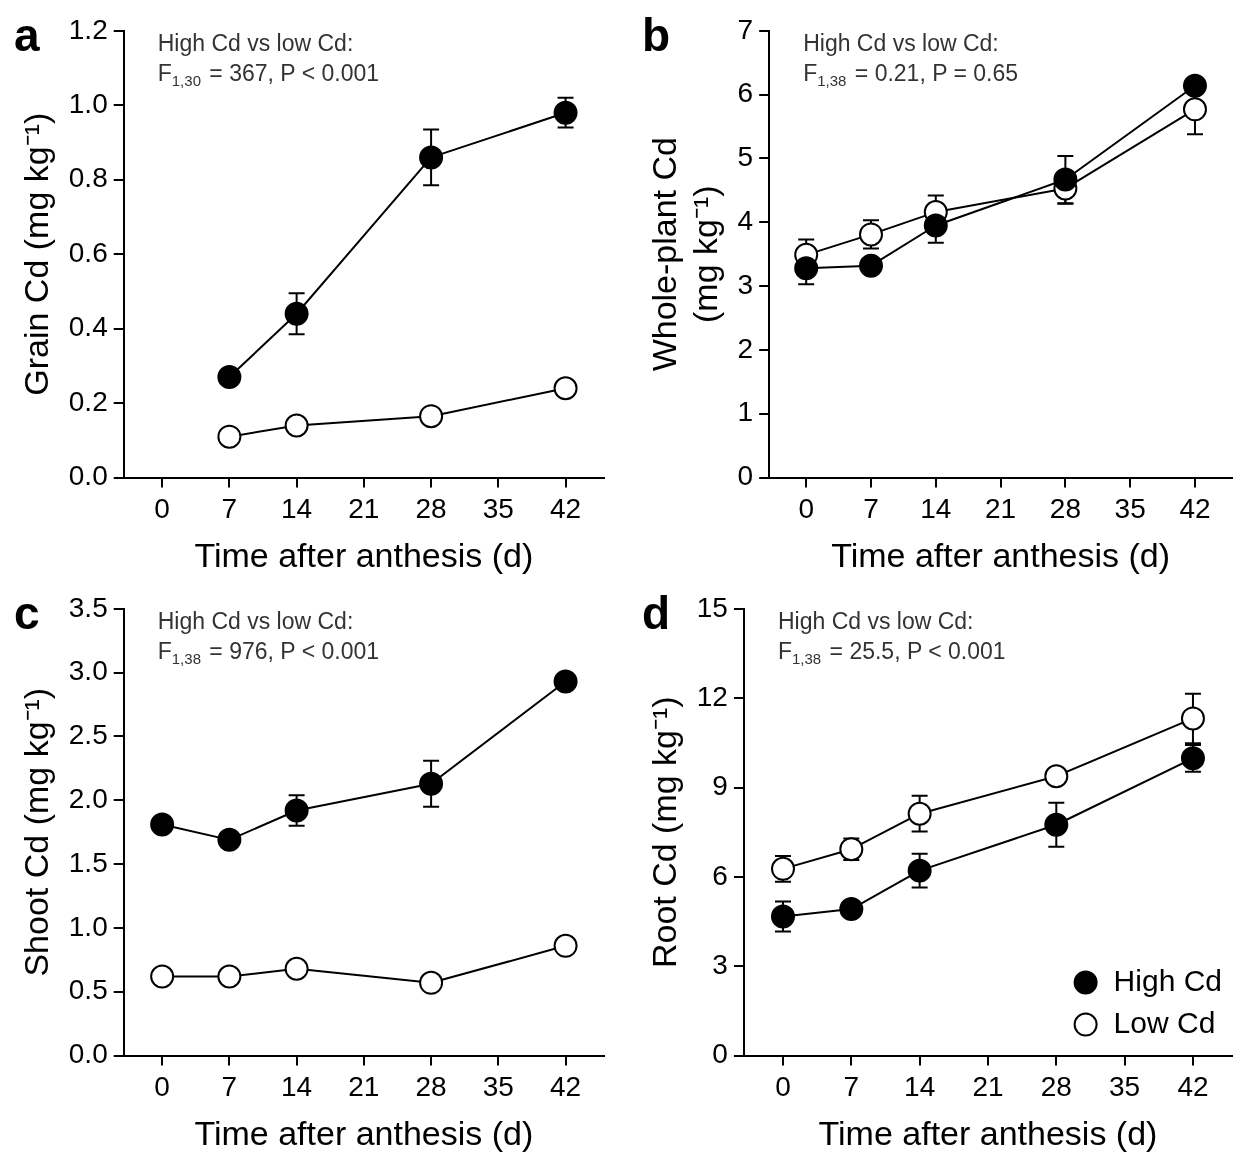 Image resolution: width=1257 pixels, height=1173 pixels. I want to click on y-tick-label: 0.4, so click(88, 327).